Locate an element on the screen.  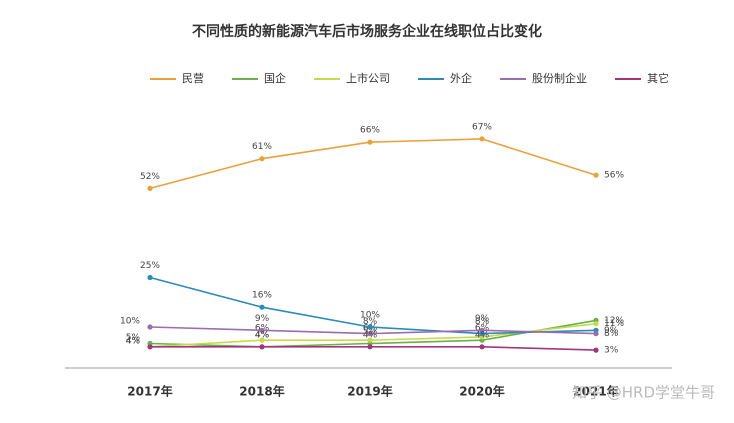
data-label: 3% is located at coordinates (611, 351).